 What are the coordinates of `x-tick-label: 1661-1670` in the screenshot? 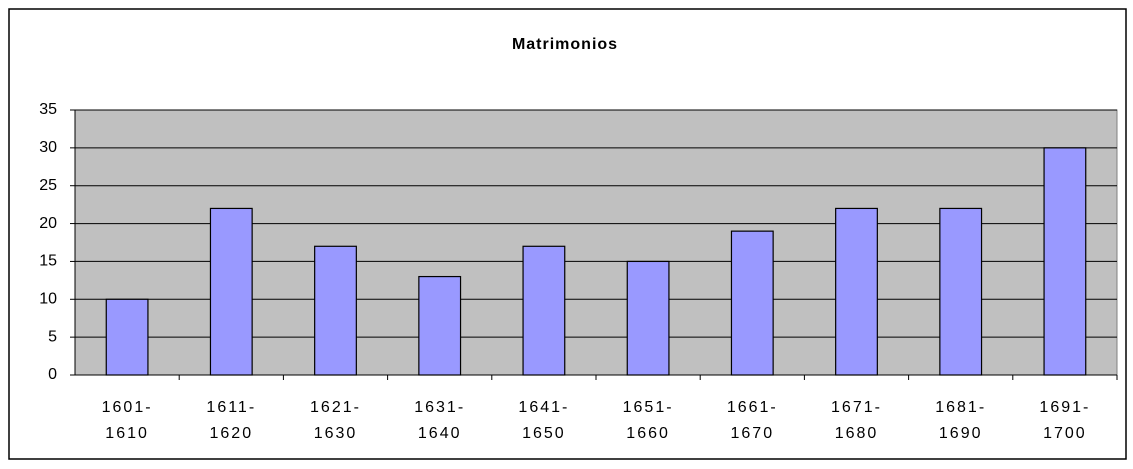 It's located at (752, 420).